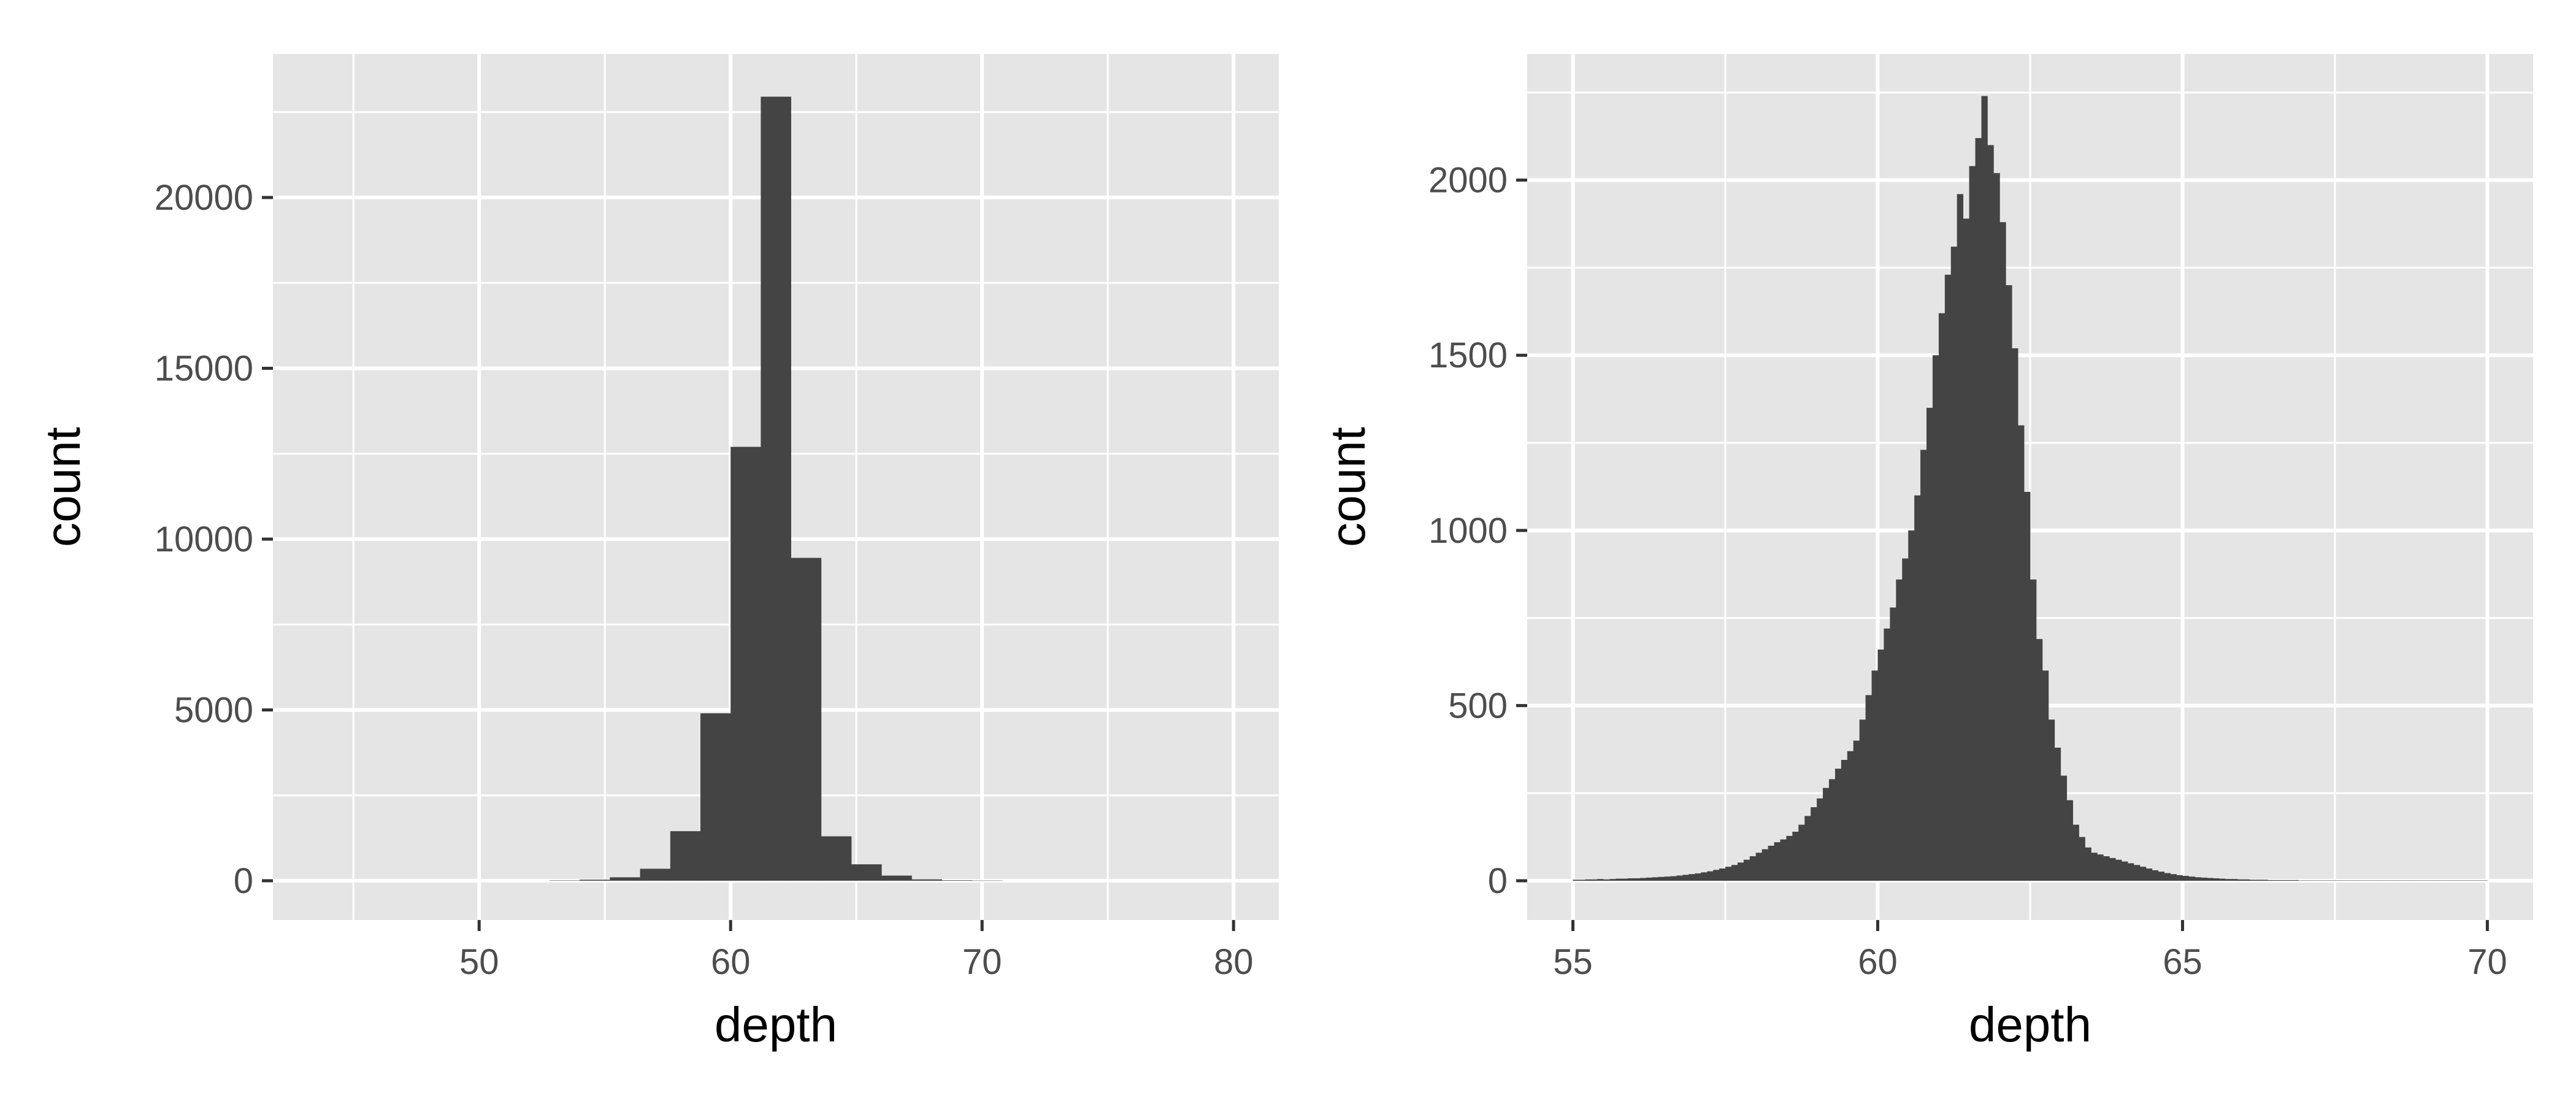 Image resolution: width=2576 pixels, height=1104 pixels. Describe the element at coordinates (2182, 962) in the screenshot. I see `x-tick-label: 65` at that location.